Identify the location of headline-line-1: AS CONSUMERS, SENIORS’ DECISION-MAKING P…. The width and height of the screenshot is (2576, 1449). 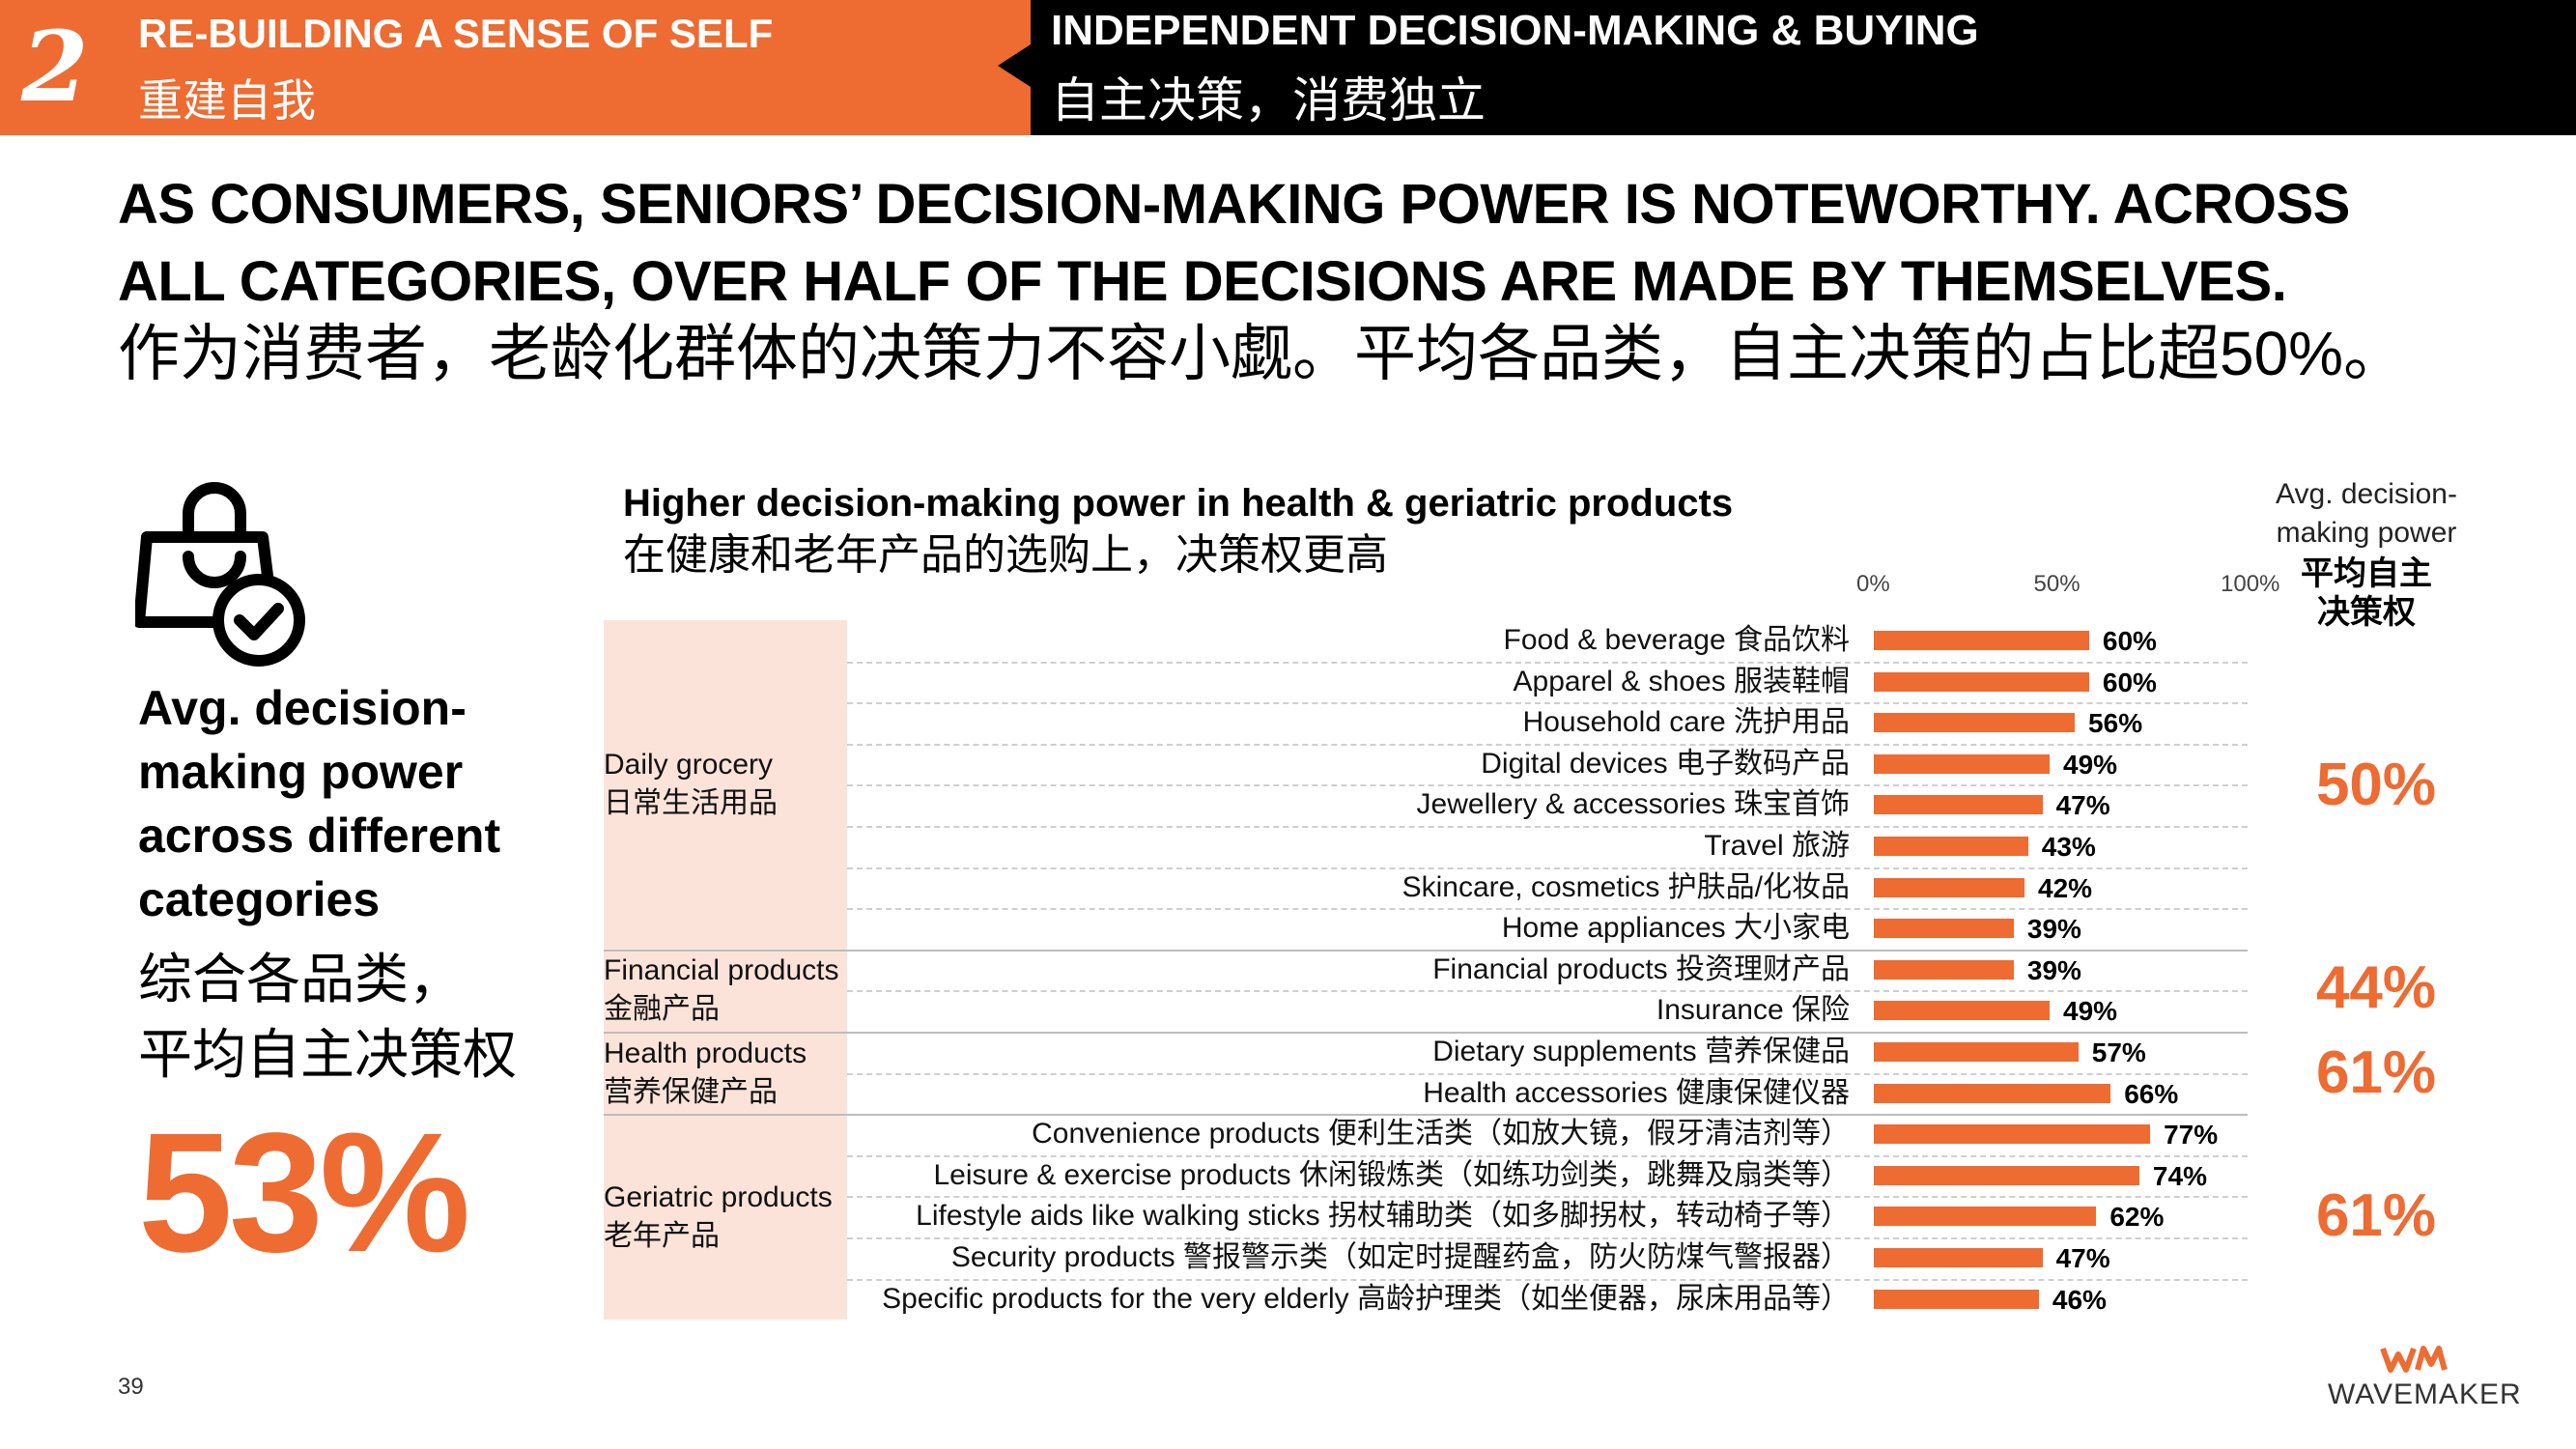
(1234, 204).